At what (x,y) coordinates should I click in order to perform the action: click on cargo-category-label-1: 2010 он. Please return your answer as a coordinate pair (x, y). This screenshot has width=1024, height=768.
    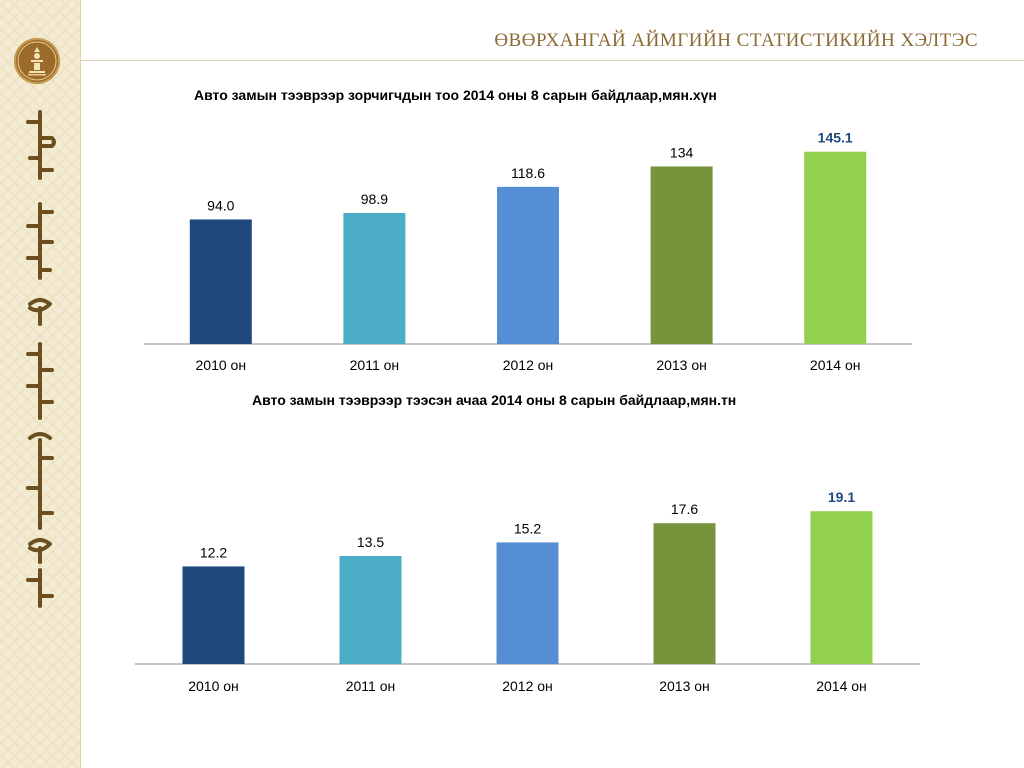
    Looking at the image, I should click on (213, 686).